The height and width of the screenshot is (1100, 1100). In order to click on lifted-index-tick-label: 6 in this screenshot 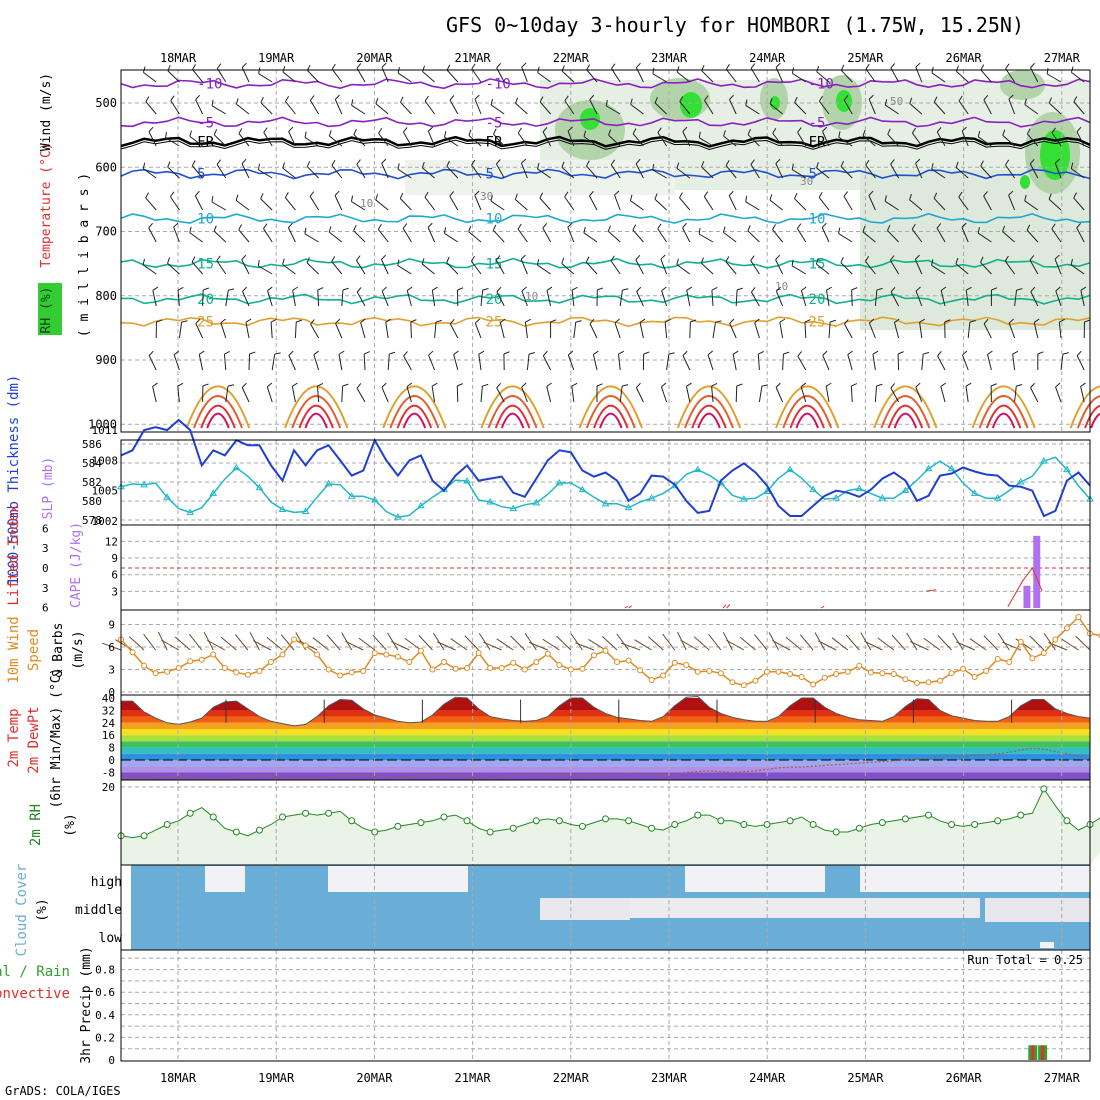, I will do `click(45, 528)`.